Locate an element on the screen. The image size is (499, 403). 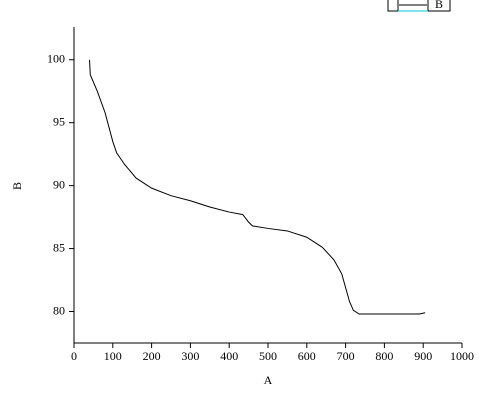
legend-label: B is located at coordinates (439, 5).